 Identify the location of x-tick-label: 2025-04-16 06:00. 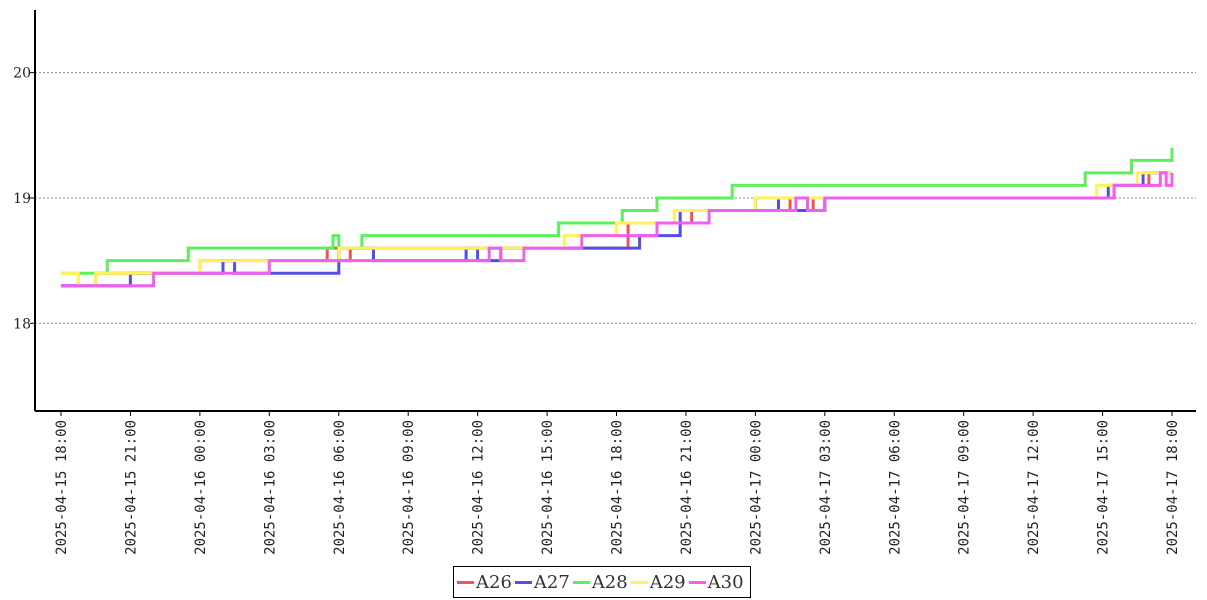
(340, 487).